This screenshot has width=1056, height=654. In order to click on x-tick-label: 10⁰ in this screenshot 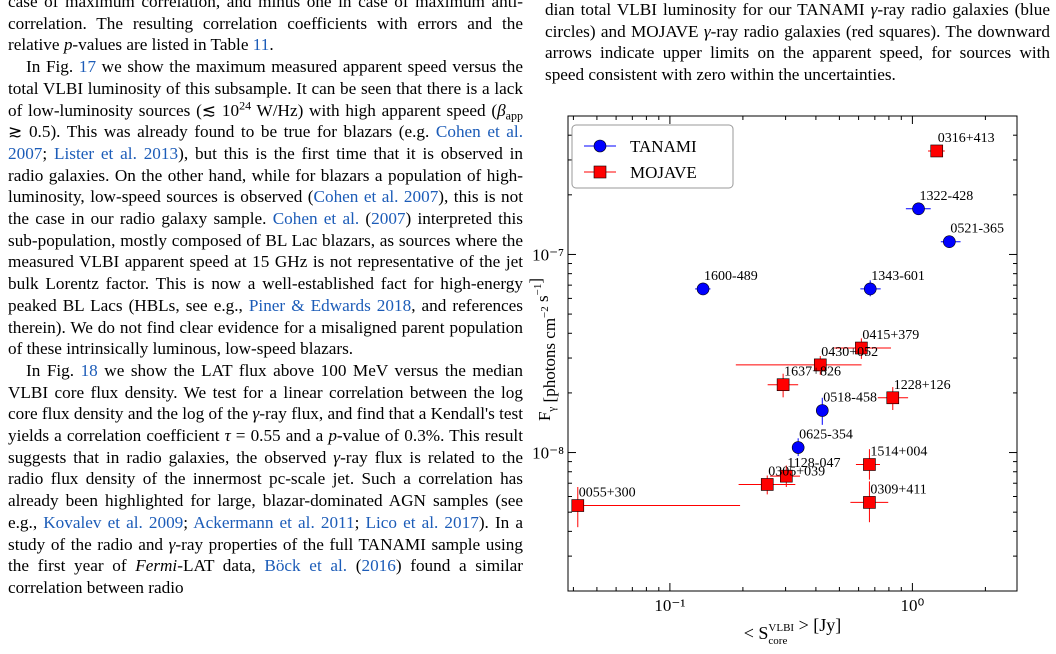, I will do `click(912, 605)`.